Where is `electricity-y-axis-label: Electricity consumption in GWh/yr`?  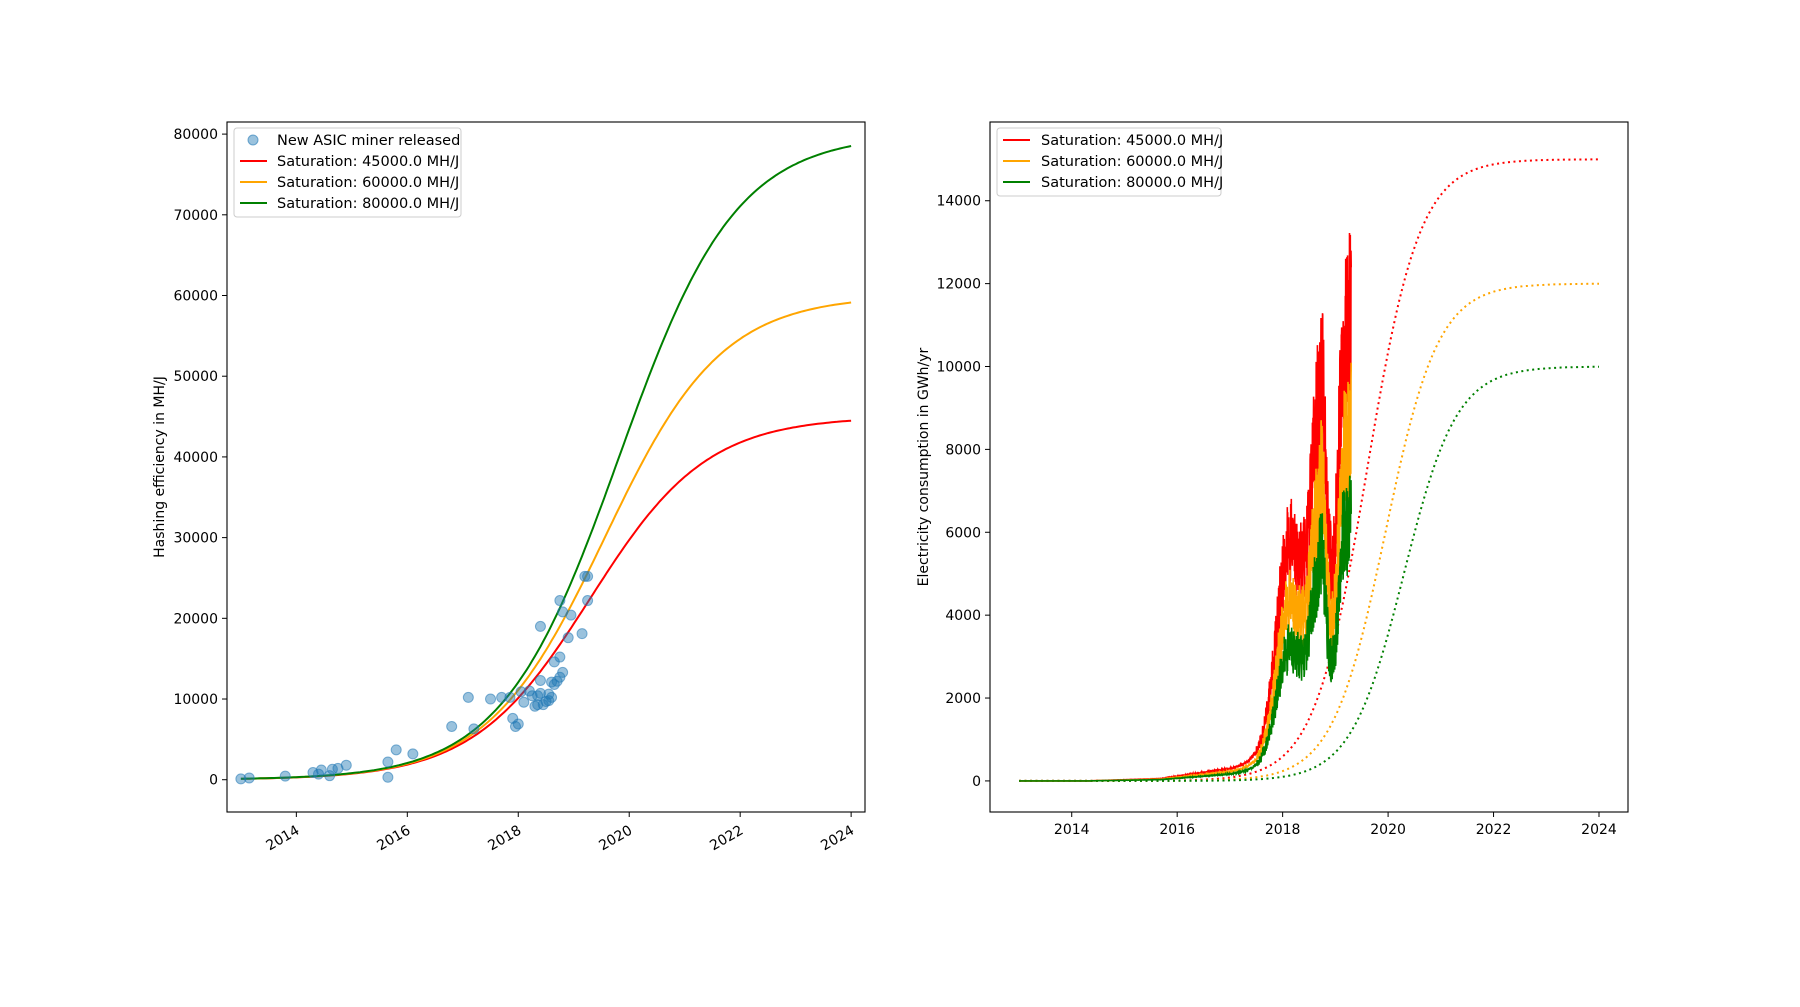
electricity-y-axis-label: Electricity consumption in GWh/yr is located at coordinates (924, 466).